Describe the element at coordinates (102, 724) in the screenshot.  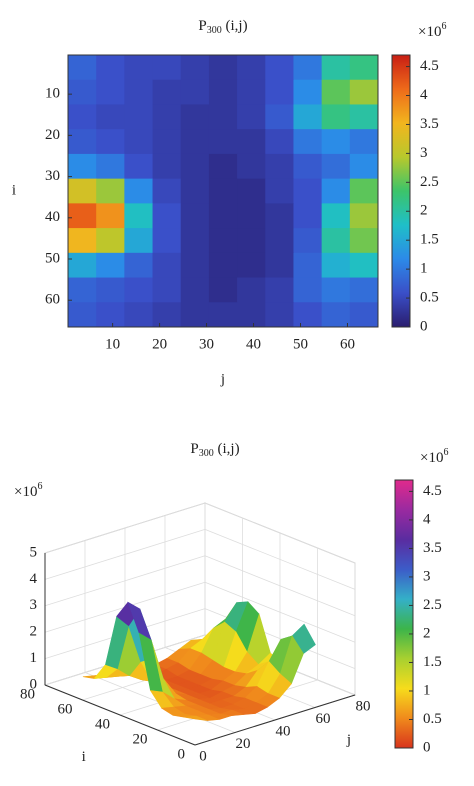
I see `y-tick-label: 40` at that location.